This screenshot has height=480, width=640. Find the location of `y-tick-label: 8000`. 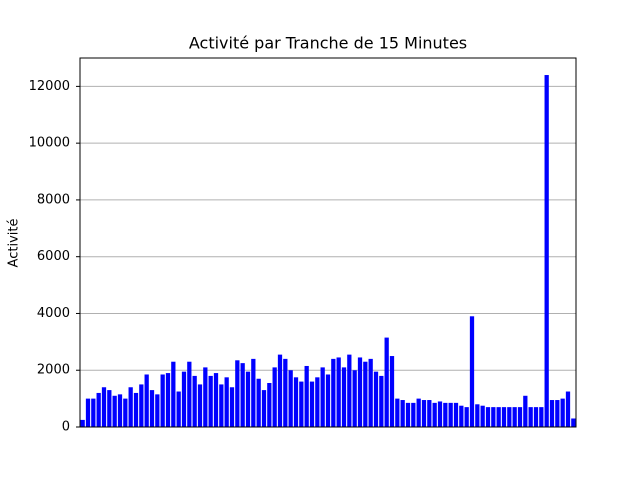

y-tick-label: 8000 is located at coordinates (53, 199).